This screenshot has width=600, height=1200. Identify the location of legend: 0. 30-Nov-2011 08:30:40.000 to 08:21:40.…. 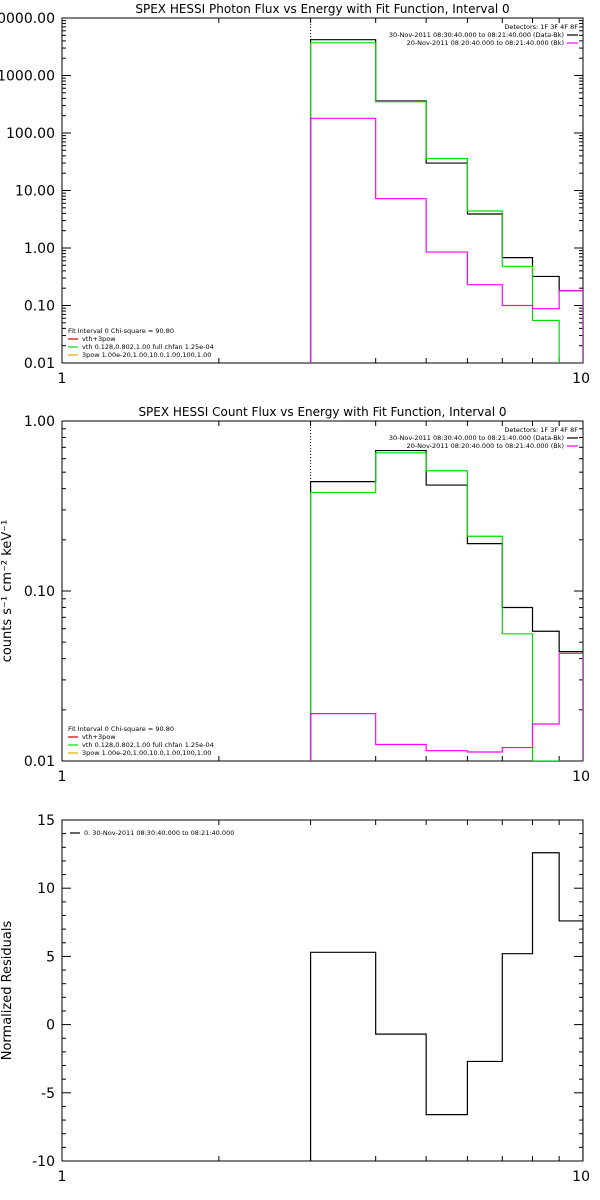
(152, 833).